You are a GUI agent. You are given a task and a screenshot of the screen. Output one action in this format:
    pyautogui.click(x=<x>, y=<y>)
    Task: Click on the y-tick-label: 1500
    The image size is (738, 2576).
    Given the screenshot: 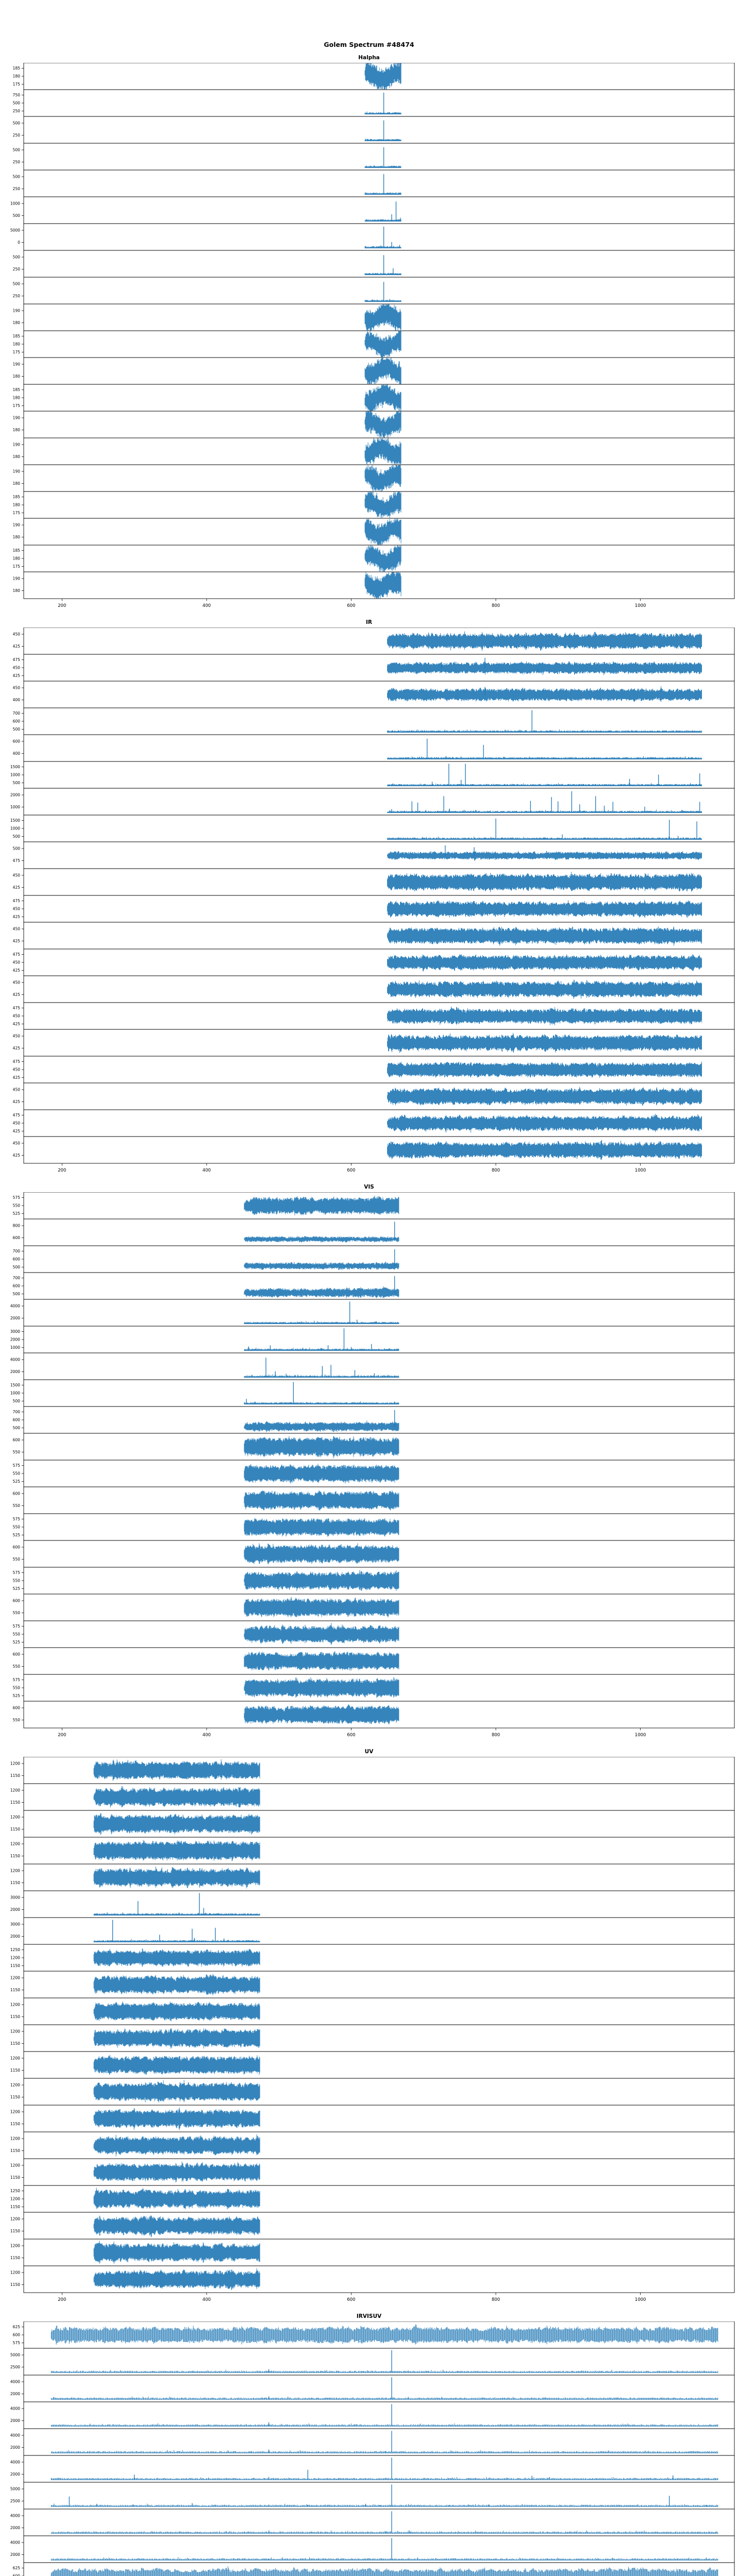 What is the action you would take?
    pyautogui.click(x=15, y=1385)
    